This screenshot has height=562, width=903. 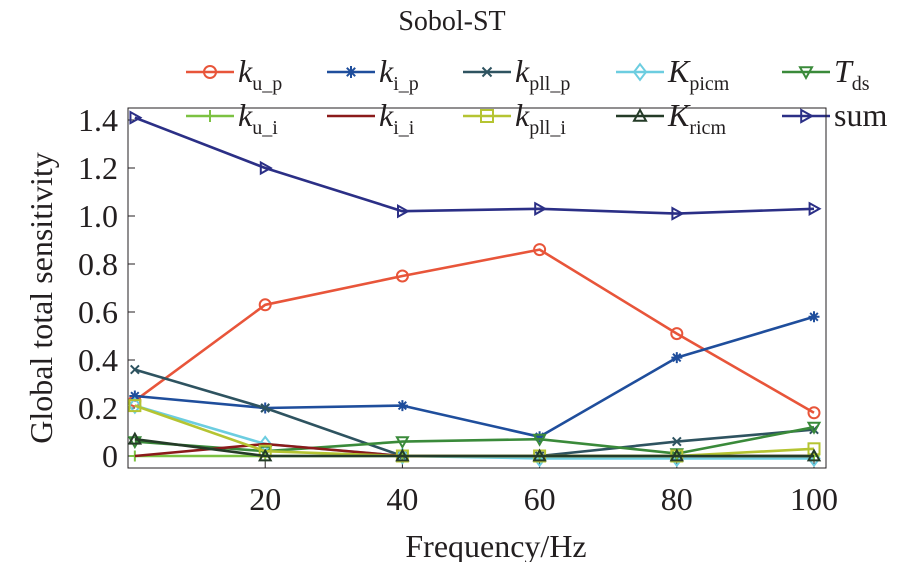 I want to click on legend-label: ki_p, so click(x=399, y=74).